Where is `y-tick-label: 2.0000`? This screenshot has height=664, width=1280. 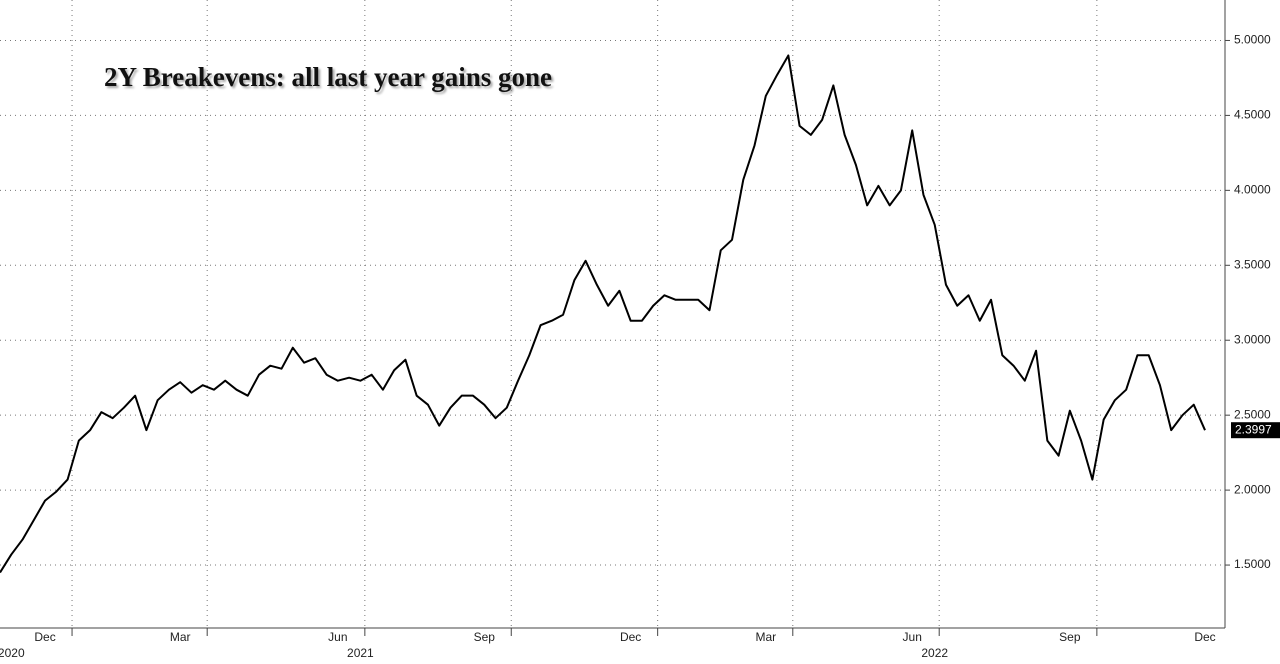 y-tick-label: 2.0000 is located at coordinates (1252, 489).